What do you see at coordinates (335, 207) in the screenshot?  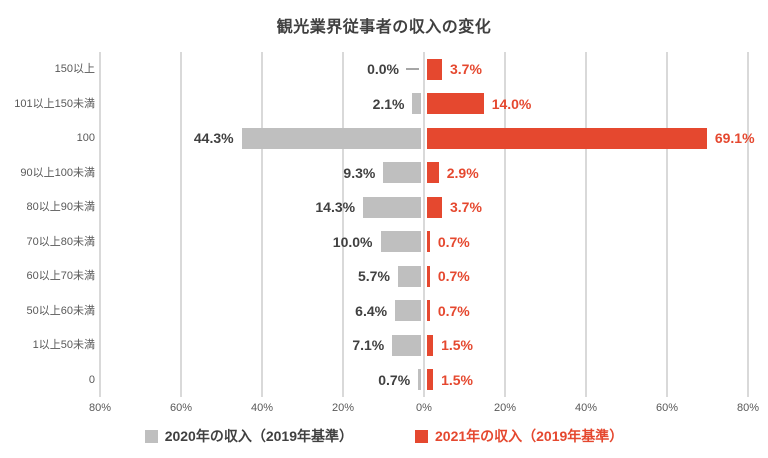 I see `value-label-2020: 14.3%` at bounding box center [335, 207].